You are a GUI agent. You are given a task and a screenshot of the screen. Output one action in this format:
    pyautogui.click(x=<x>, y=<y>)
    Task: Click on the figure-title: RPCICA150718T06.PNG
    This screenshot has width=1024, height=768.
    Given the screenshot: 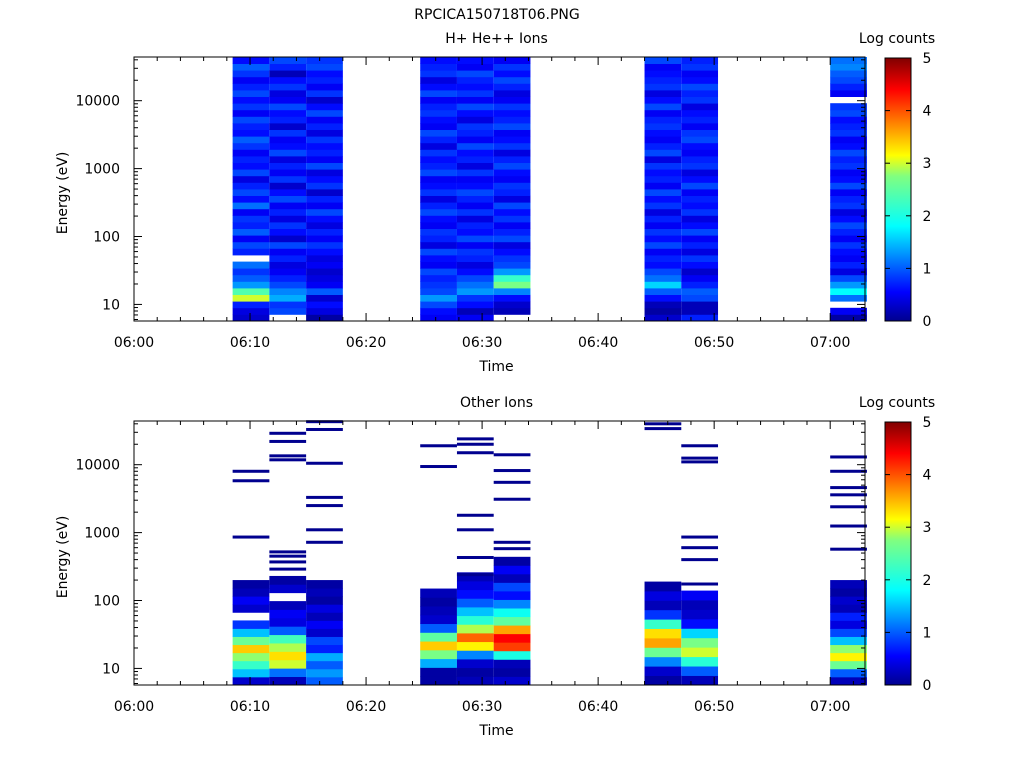 What is the action you would take?
    pyautogui.click(x=496, y=15)
    